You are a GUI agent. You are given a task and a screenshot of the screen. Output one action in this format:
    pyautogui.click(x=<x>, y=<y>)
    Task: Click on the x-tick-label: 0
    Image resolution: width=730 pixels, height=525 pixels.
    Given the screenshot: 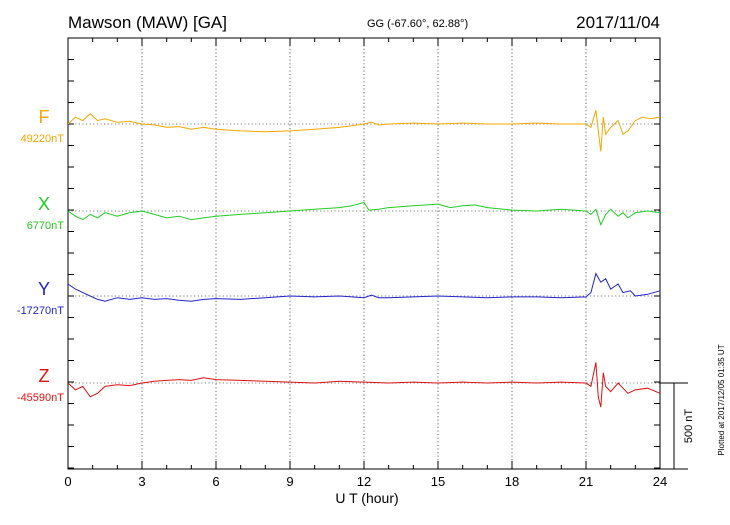 What is the action you would take?
    pyautogui.click(x=67, y=481)
    